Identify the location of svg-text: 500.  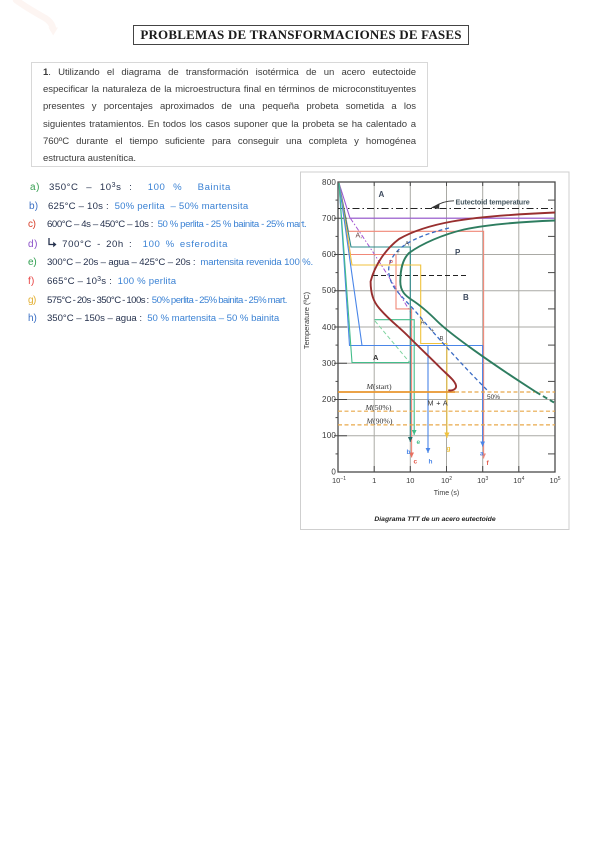
(329, 290).